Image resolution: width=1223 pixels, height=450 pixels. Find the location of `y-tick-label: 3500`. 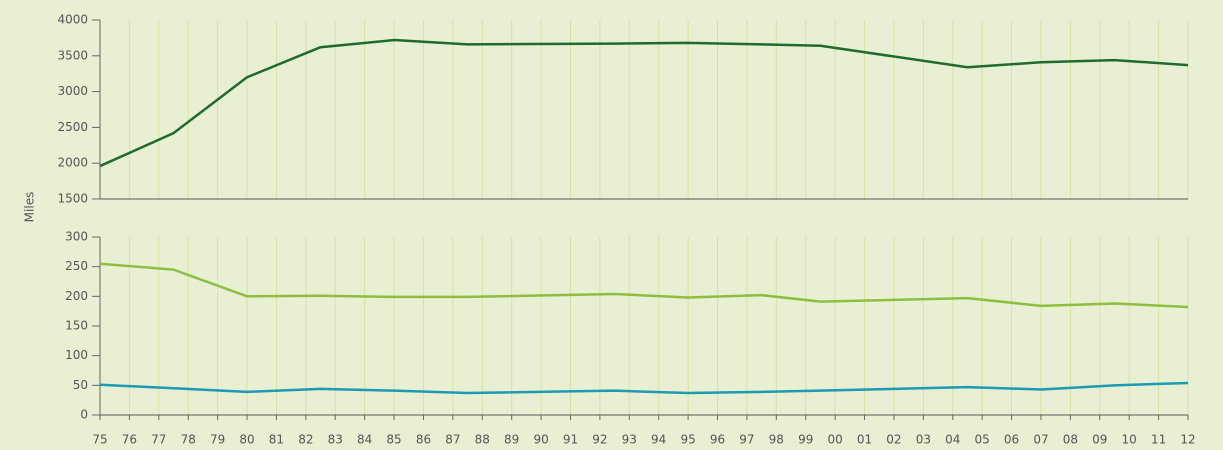

y-tick-label: 3500 is located at coordinates (72, 55).